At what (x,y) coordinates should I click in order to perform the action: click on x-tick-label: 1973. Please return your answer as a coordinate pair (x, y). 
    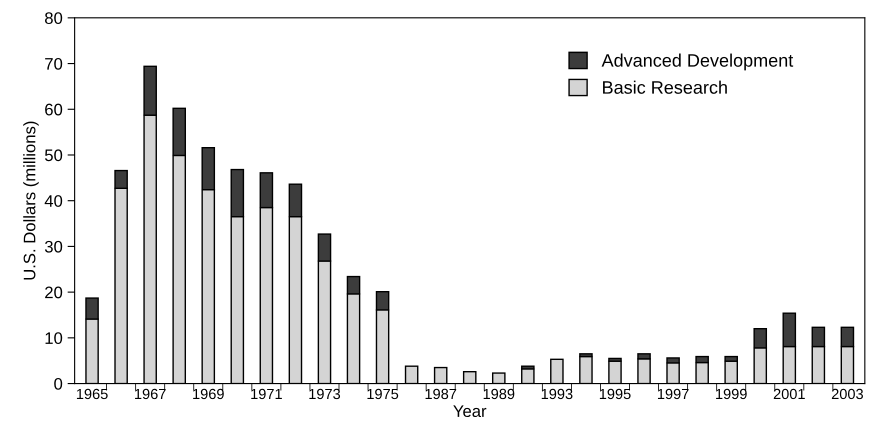
    Looking at the image, I should click on (324, 394).